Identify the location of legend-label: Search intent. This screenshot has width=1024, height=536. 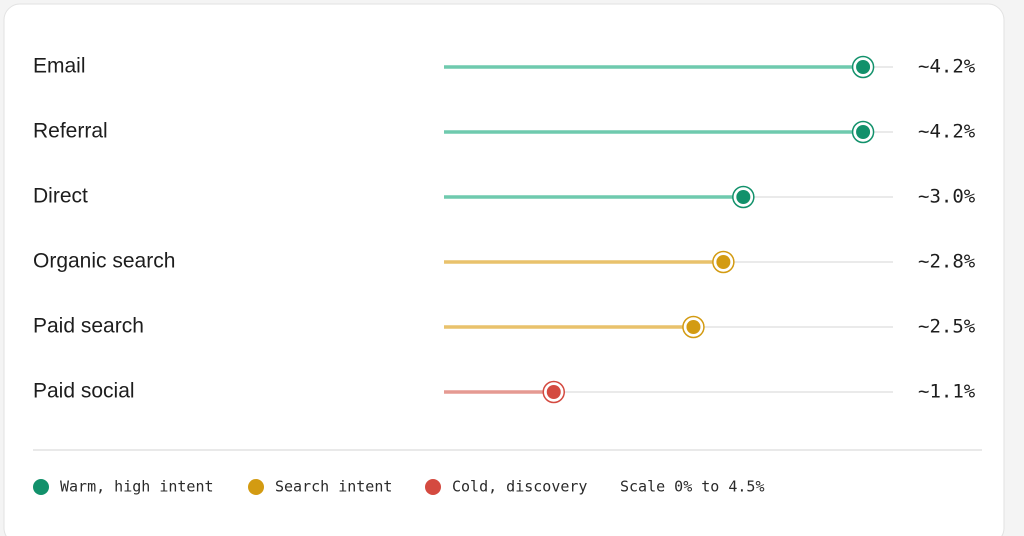
(333, 487).